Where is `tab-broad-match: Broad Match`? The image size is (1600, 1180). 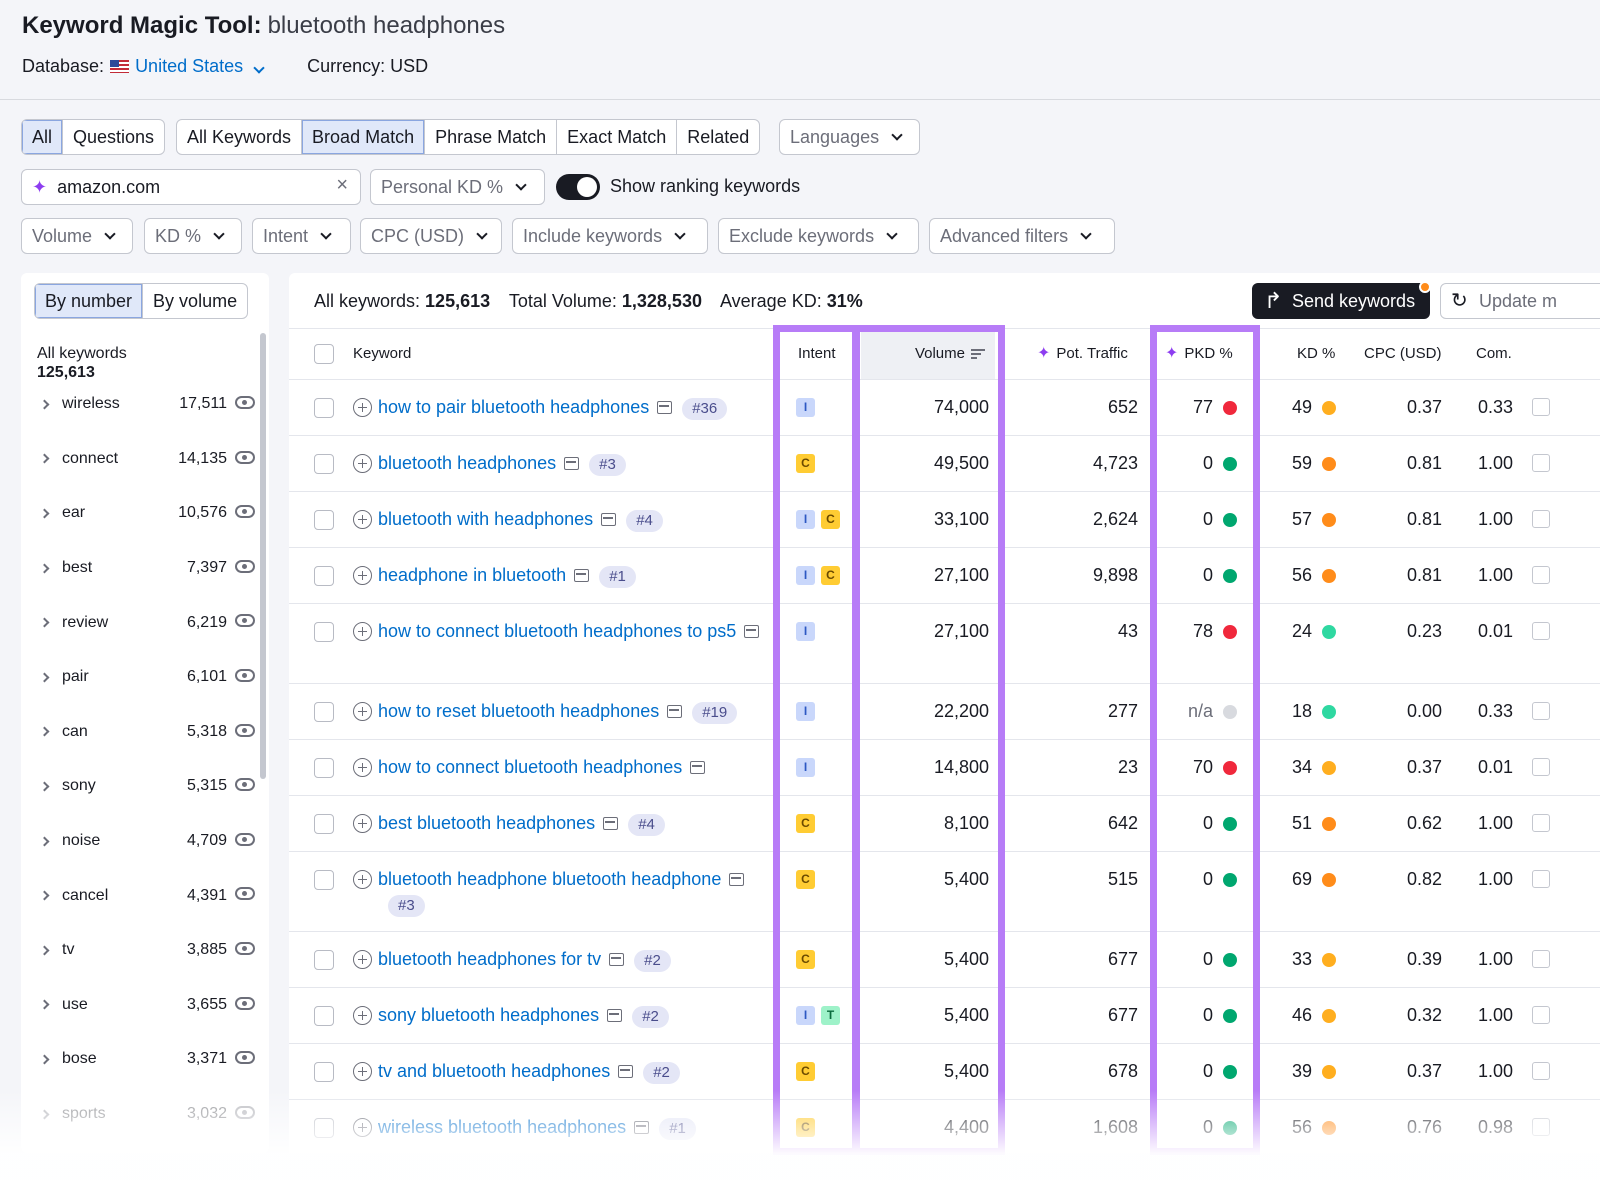
tab-broad-match: Broad Match is located at coordinates (364, 137).